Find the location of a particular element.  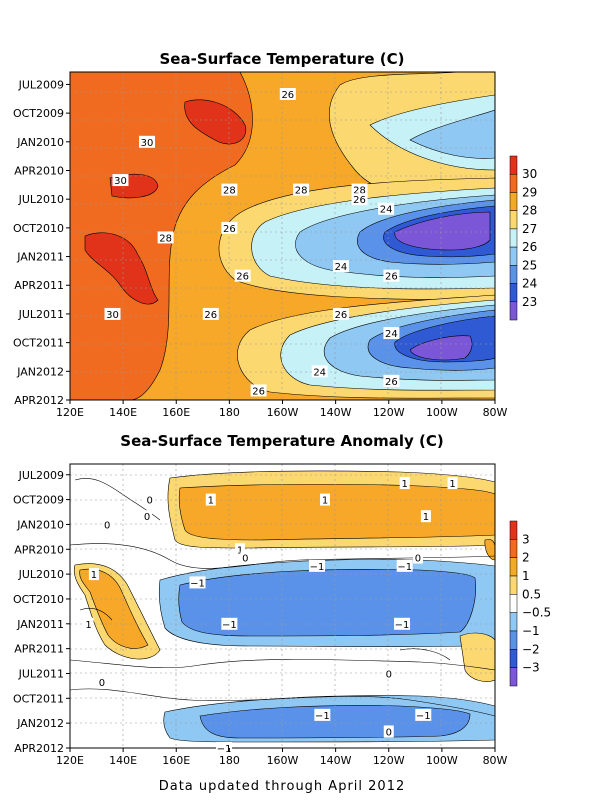

colorbar-label: 2 is located at coordinates (526, 558).